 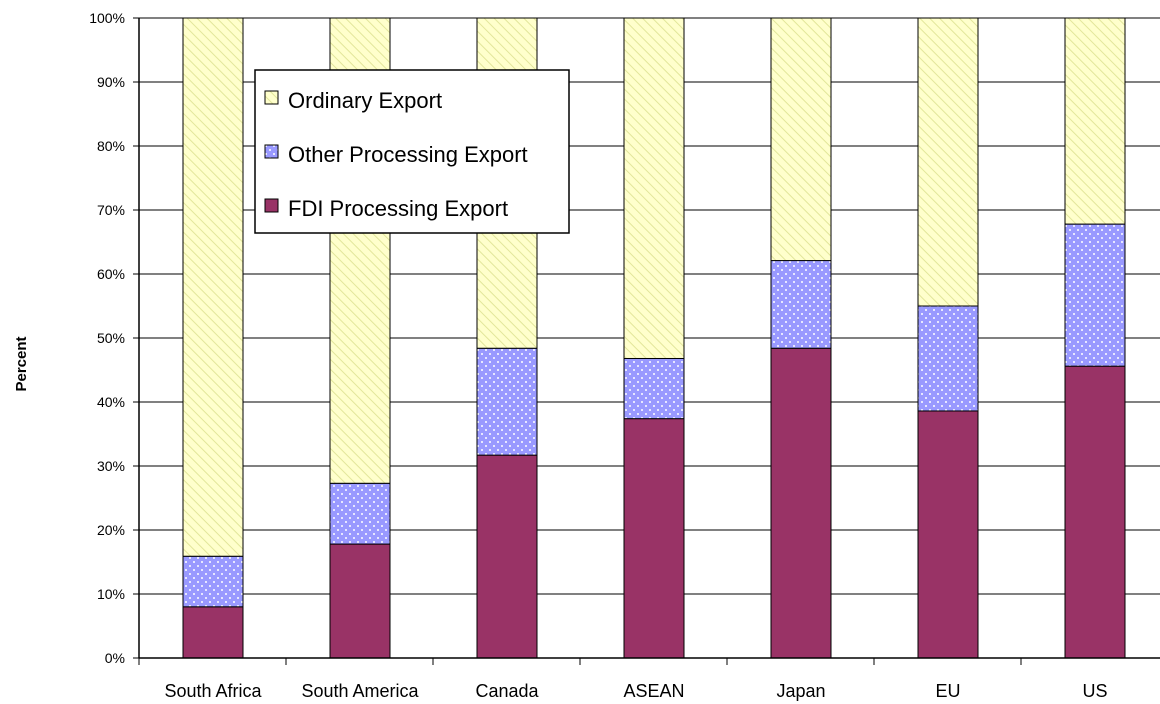 I want to click on x-tick-label: Japan, so click(x=800, y=691).